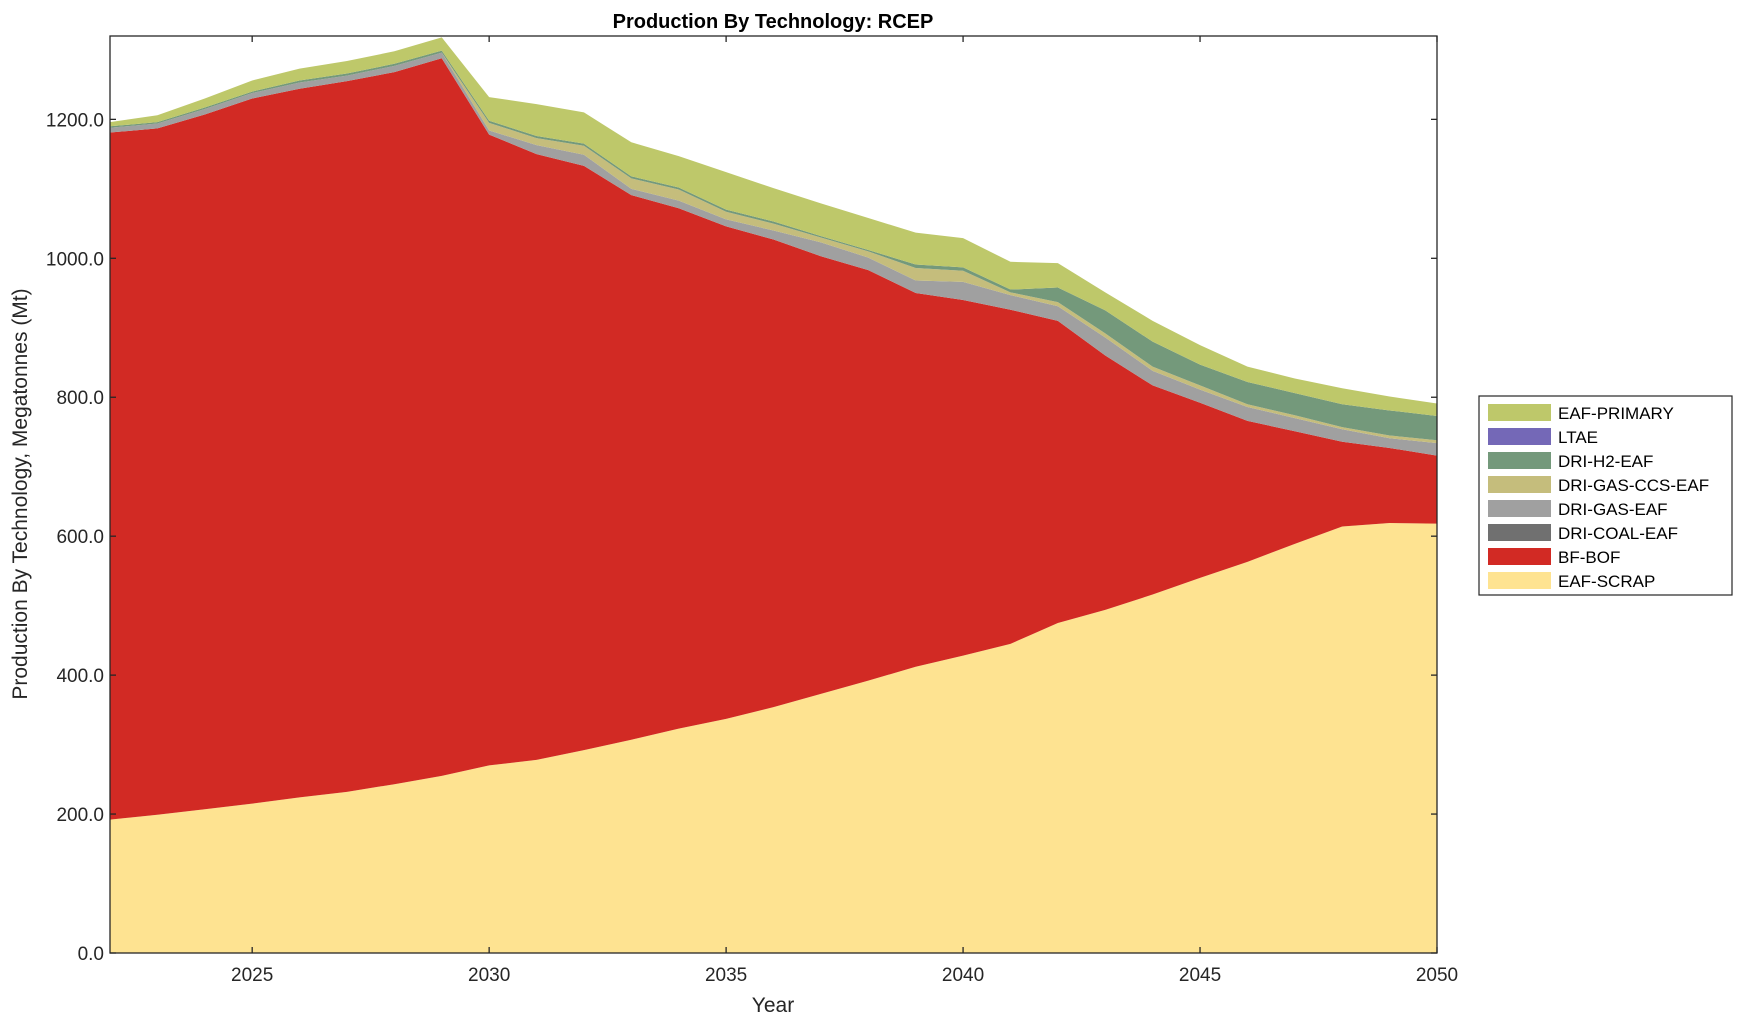 The image size is (1738, 1021). What do you see at coordinates (1633, 485) in the screenshot?
I see `legend-label: DRI-GAS-CCS-EAF` at bounding box center [1633, 485].